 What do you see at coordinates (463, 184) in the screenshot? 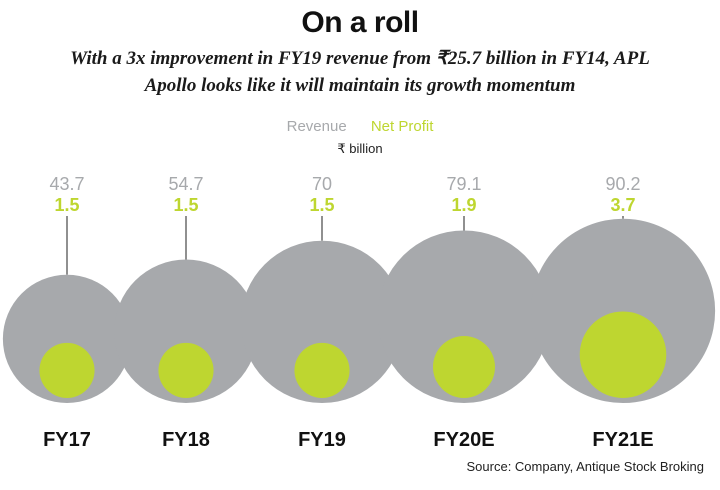
I see `revenue-value-label: 79.1` at bounding box center [463, 184].